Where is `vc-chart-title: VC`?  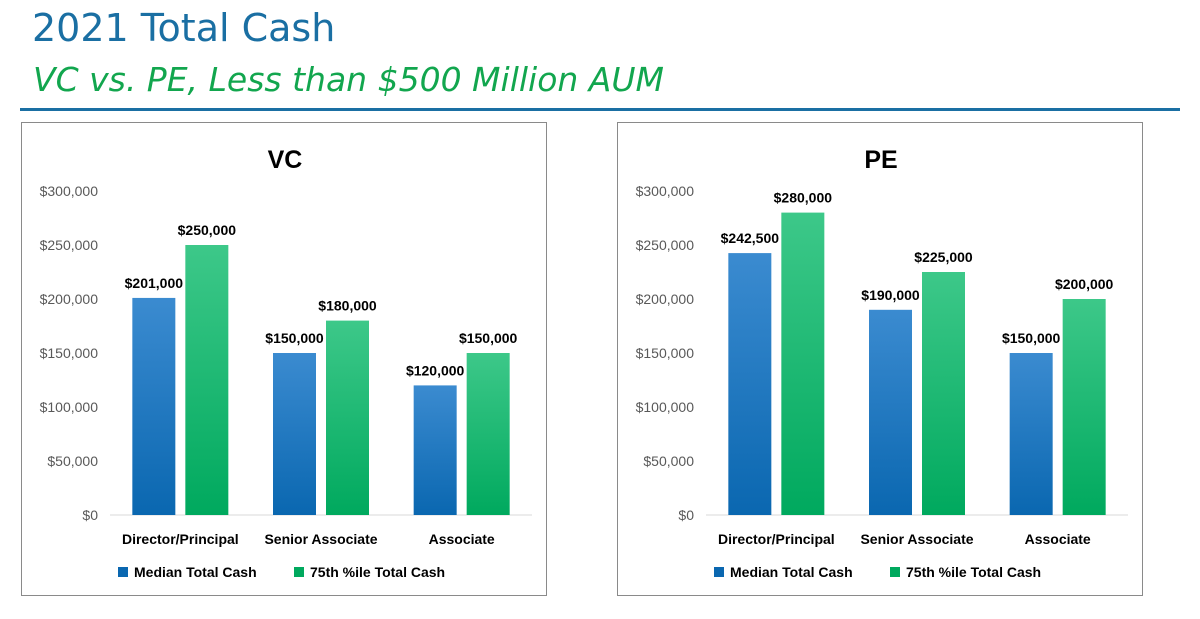
vc-chart-title: VC is located at coordinates (285, 160).